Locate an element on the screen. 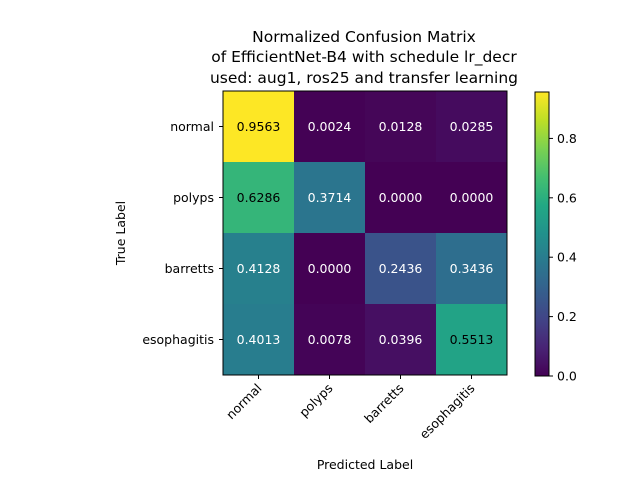 This screenshot has width=640, height=480. colorbar-tick-label: 0.6 is located at coordinates (567, 197).